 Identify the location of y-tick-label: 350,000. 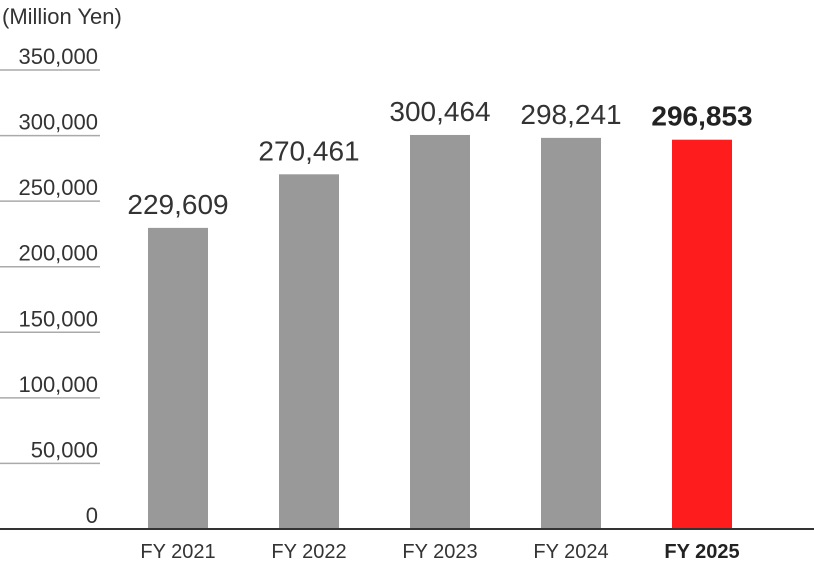
(58, 56).